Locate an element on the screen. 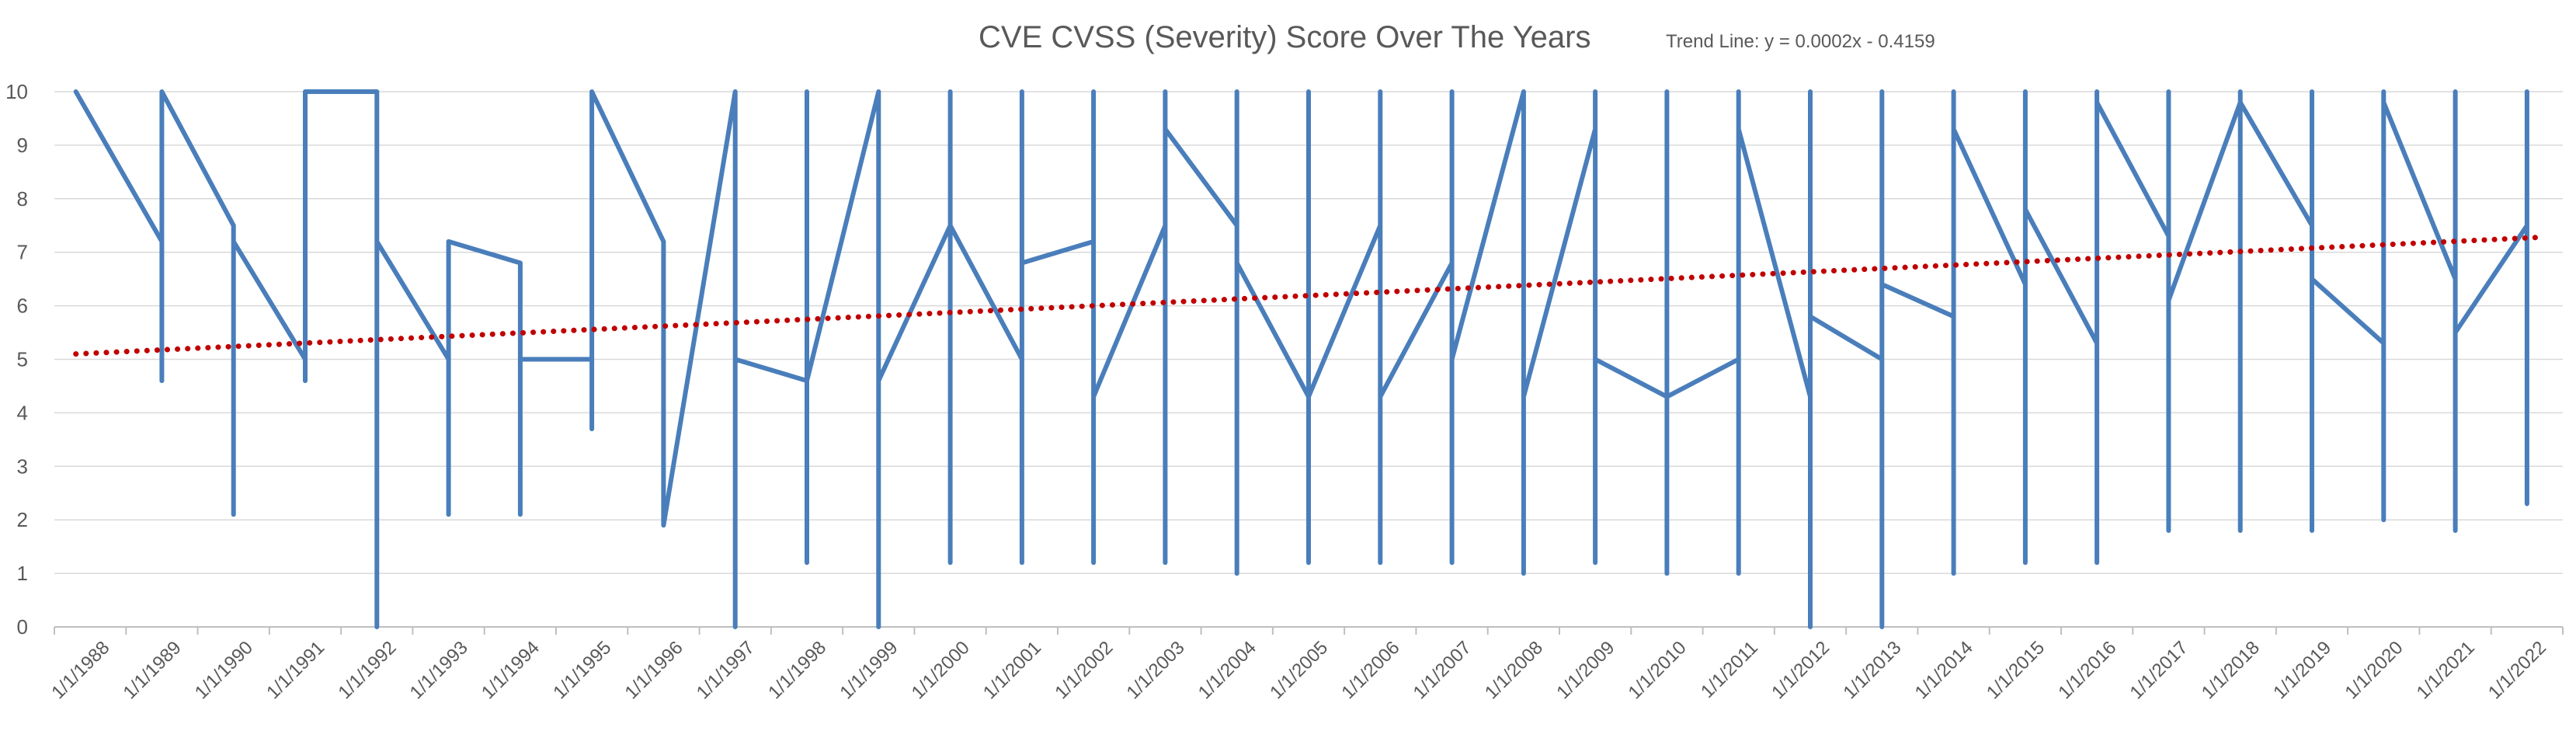 This screenshot has height=731, width=2576. x-tick-label-1/1/2012: 1/1/2012 is located at coordinates (1801, 670).